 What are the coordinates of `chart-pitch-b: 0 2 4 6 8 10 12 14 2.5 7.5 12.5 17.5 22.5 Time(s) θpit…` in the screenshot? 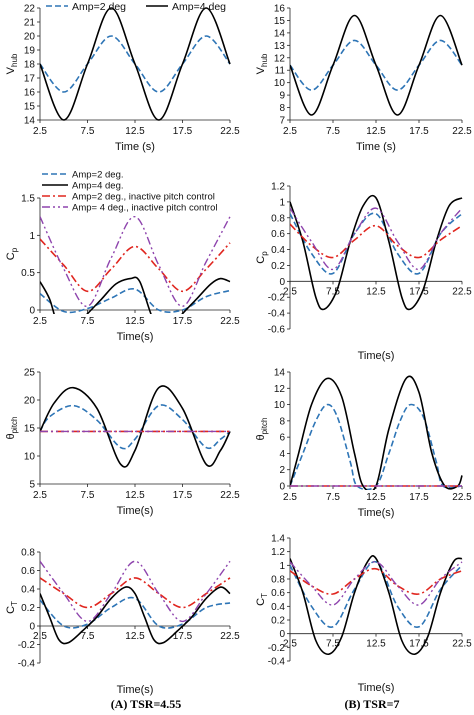 It's located at (363, 444).